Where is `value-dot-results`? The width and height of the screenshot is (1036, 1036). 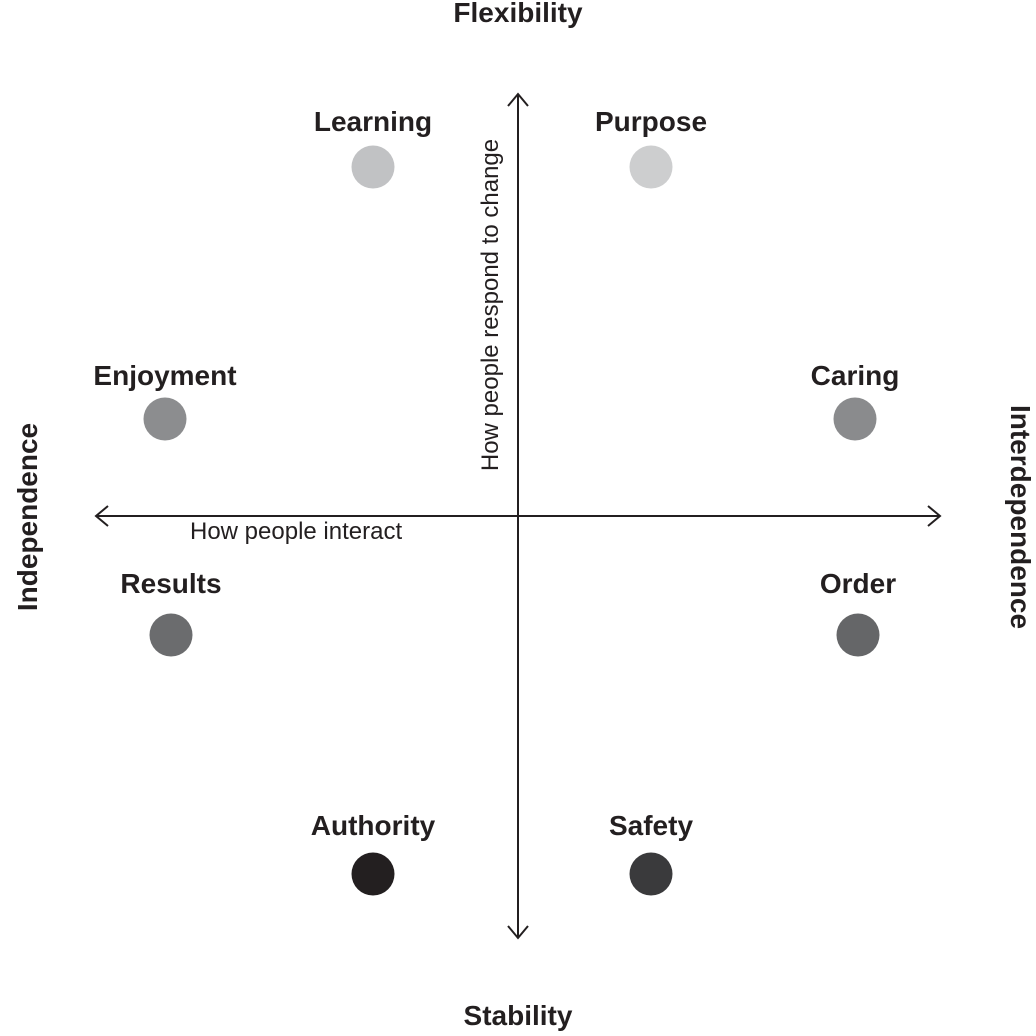 value-dot-results is located at coordinates (171, 635).